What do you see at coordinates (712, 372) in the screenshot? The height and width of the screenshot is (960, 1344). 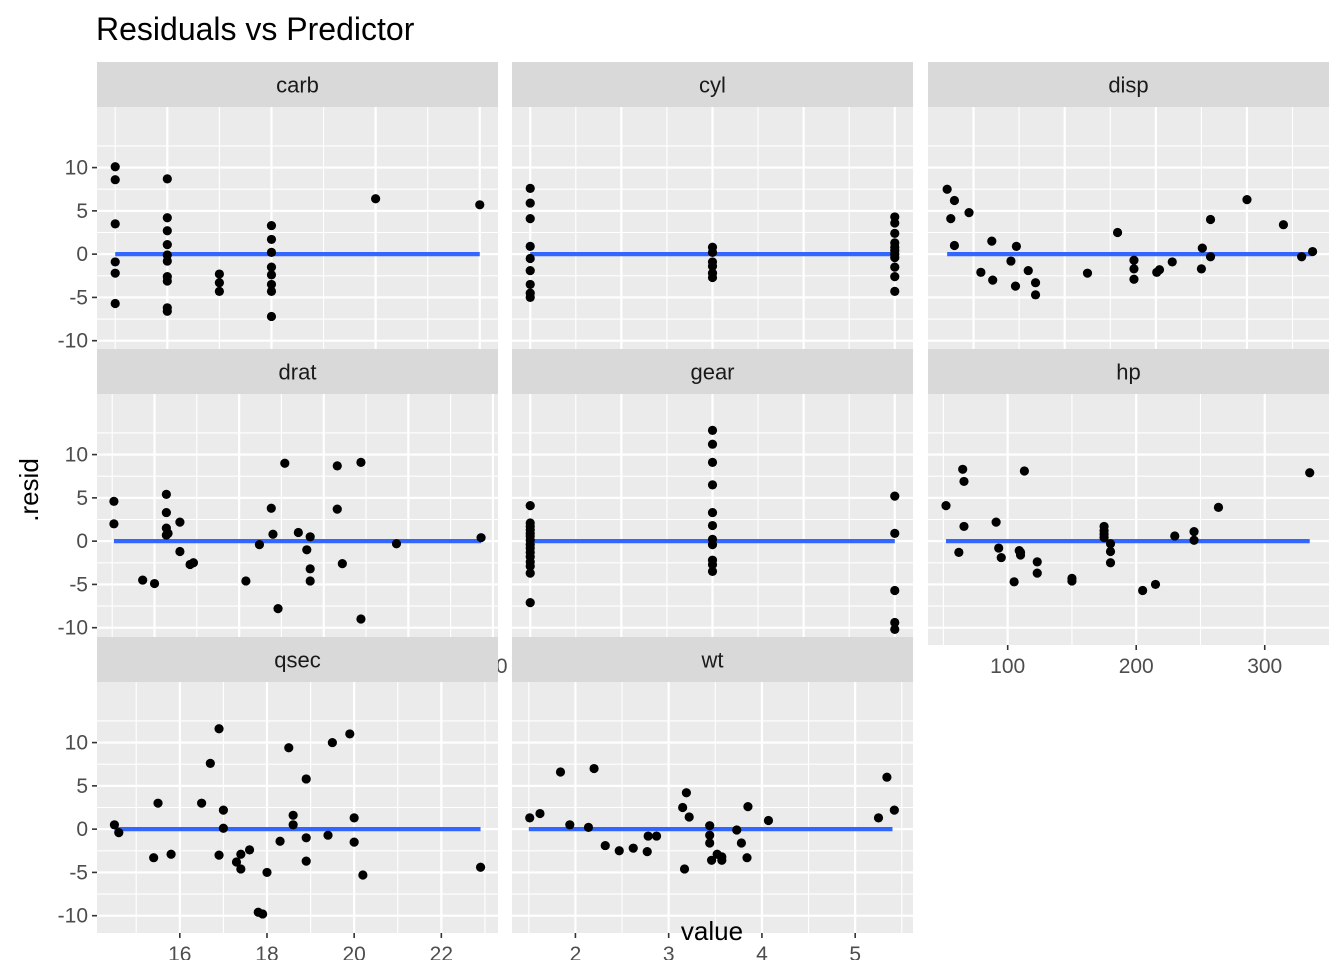 I see `facet-strip-label: gear` at bounding box center [712, 372].